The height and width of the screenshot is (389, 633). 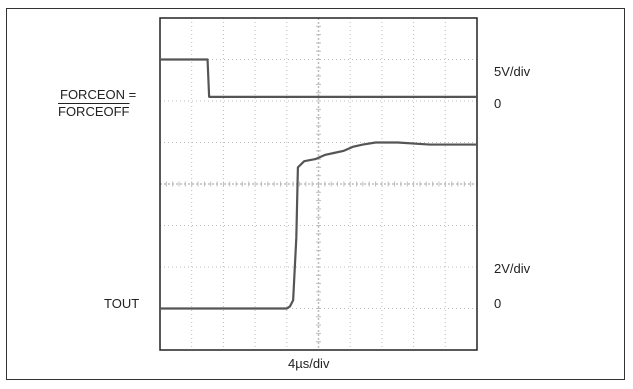 I want to click on ch2-label: TOUT, so click(x=122, y=303).